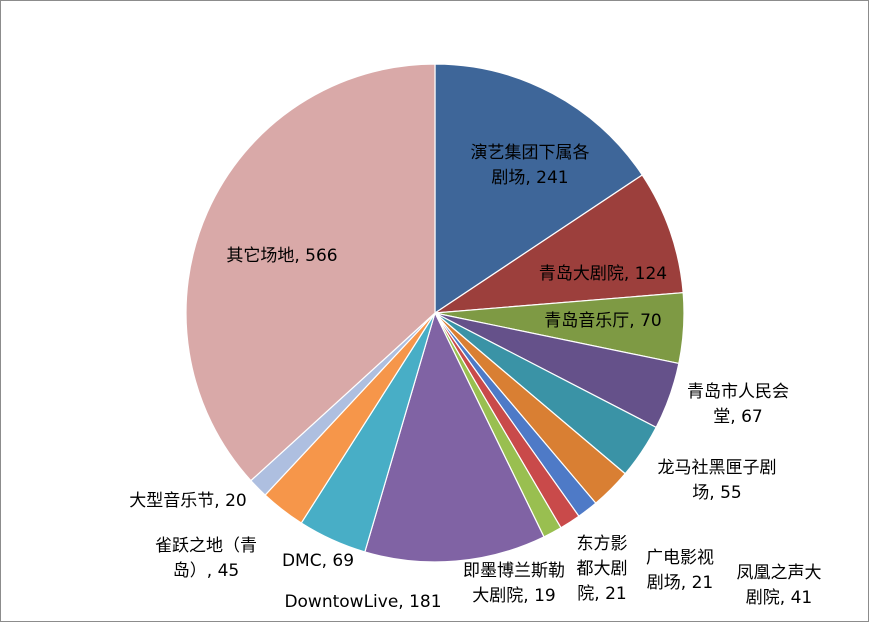 This screenshot has width=871, height=626. I want to click on slice-label: 龙马社黑匣子剧场, 55, so click(717, 480).